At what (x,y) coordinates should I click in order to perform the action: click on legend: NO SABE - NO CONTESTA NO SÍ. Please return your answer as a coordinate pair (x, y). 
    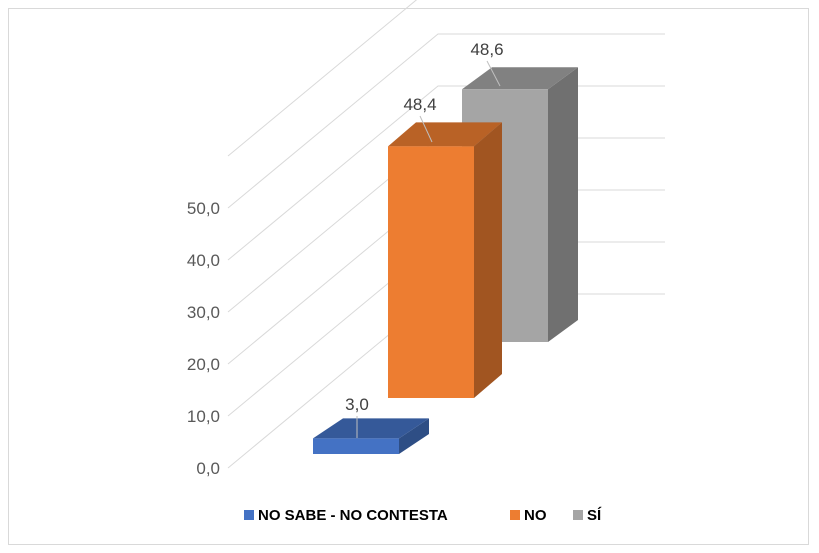
    Looking at the image, I should click on (423, 515).